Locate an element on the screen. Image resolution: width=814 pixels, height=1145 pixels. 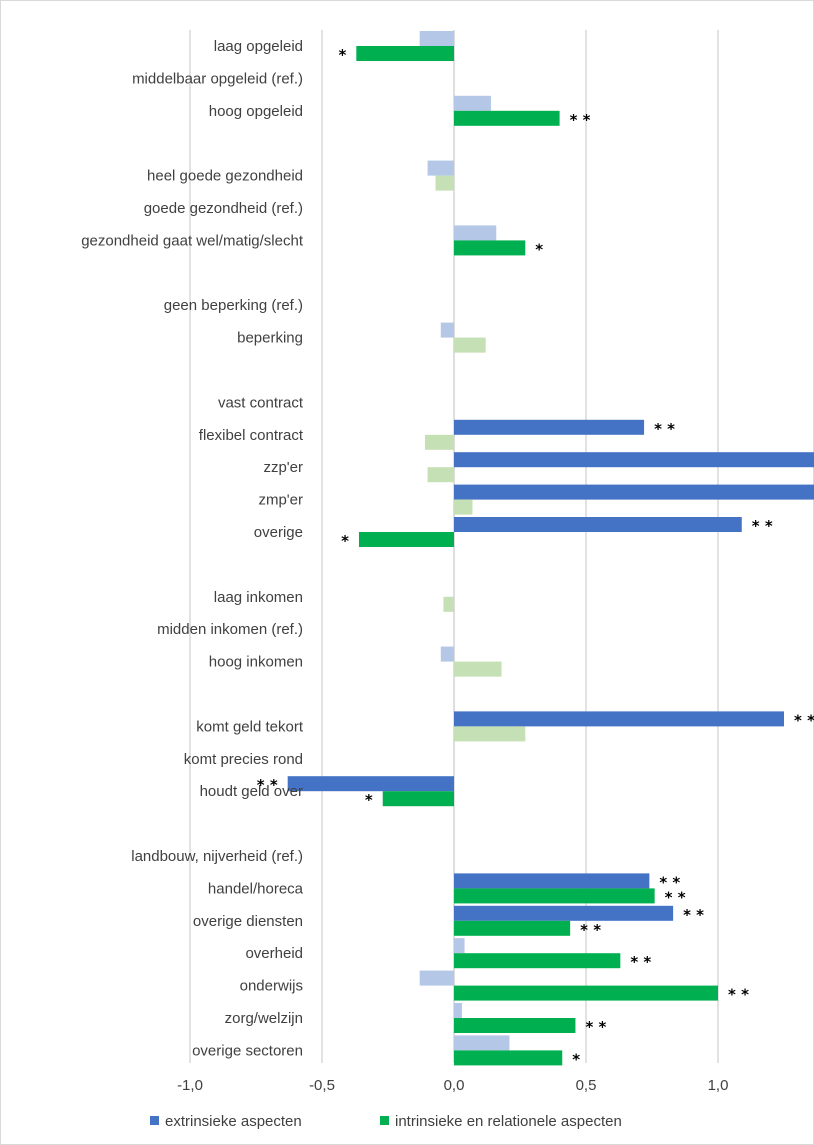
x-tick-label: 1,0 is located at coordinates (718, 1085).